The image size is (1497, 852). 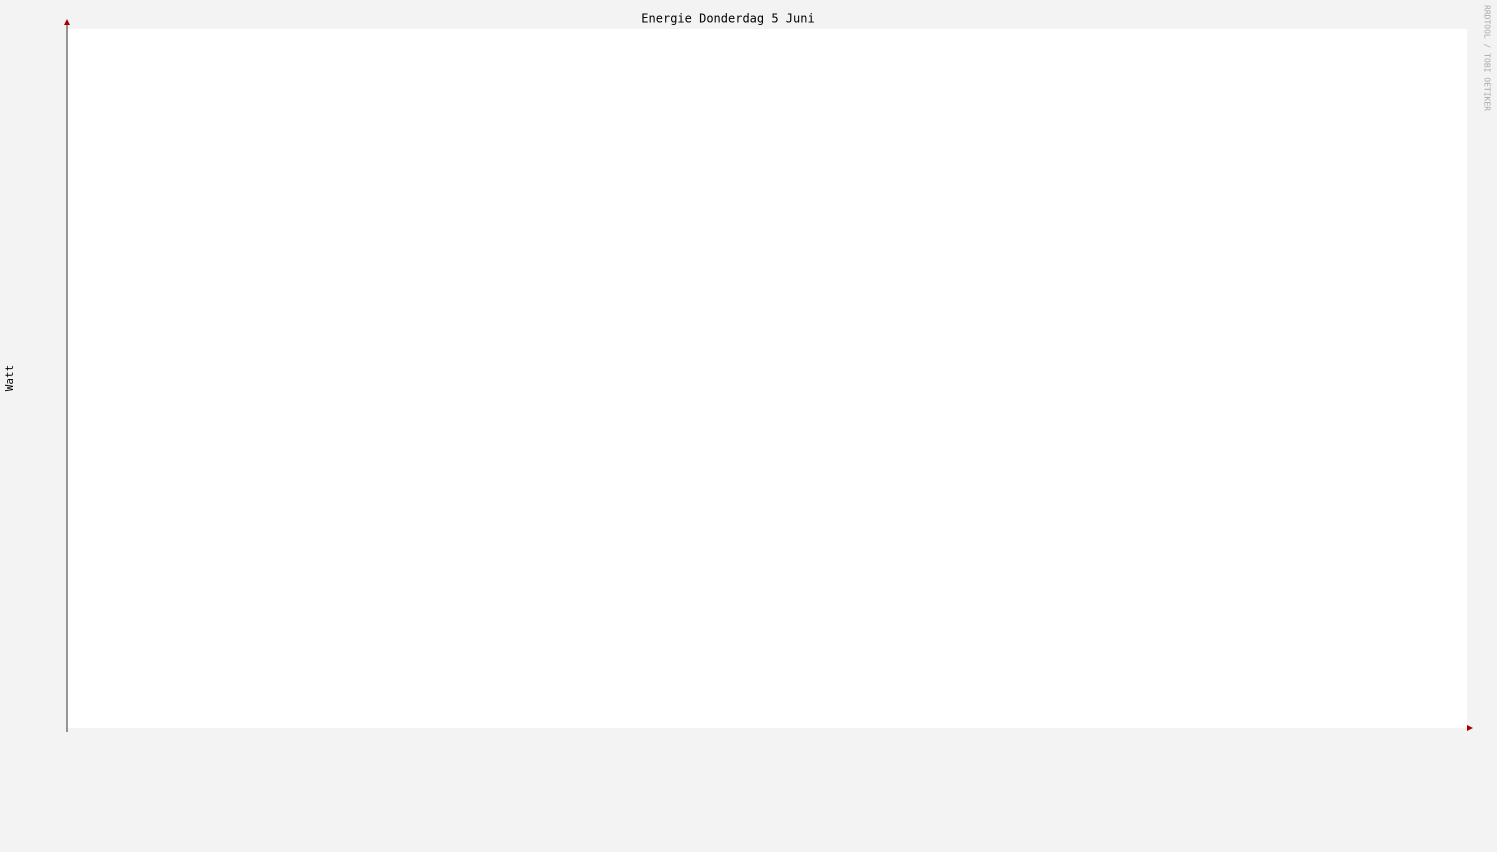 What do you see at coordinates (1487, 58) in the screenshot?
I see `watermark: RRDTOOL / TOBI OETIKER` at bounding box center [1487, 58].